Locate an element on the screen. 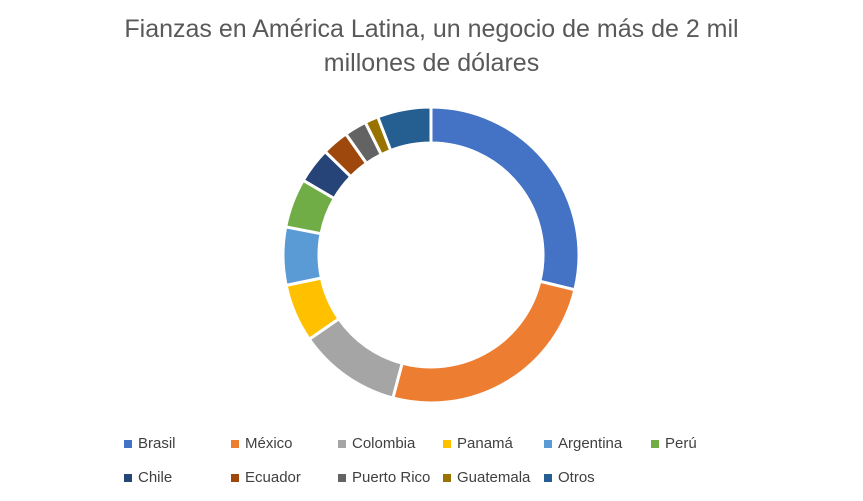  donut-slice-otros is located at coordinates (404, 129).